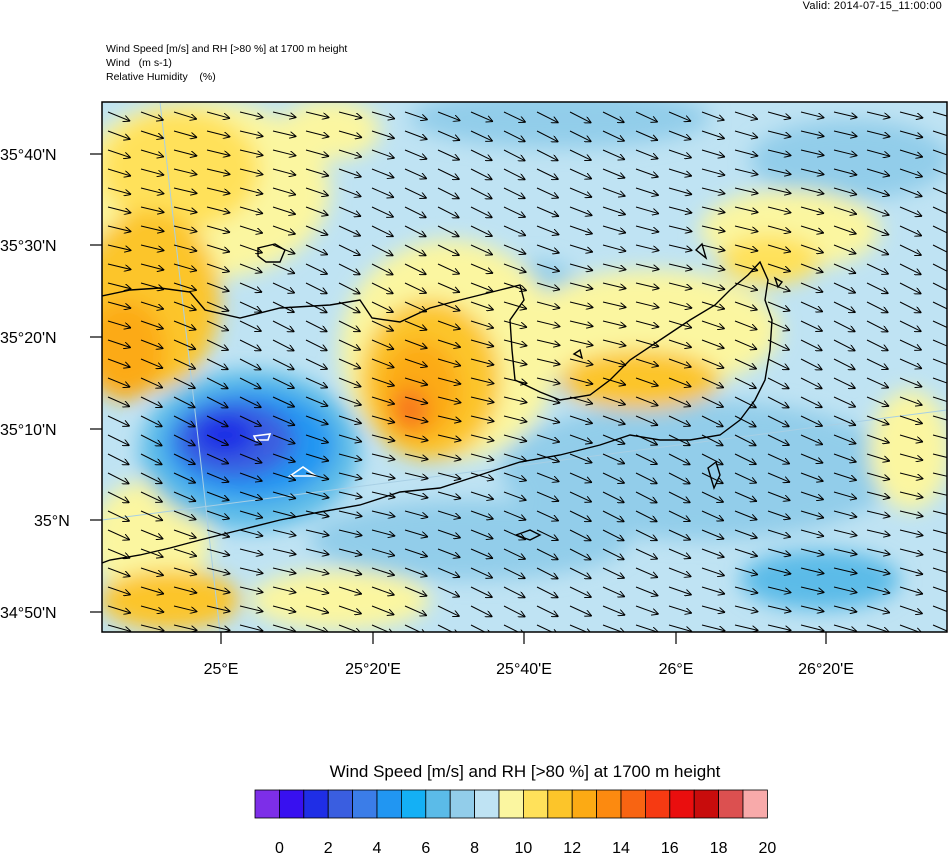 Image resolution: width=948 pixels, height=854 pixels. Describe the element at coordinates (28, 338) in the screenshot. I see `lat-label-35-20: 35°20'N` at that location.